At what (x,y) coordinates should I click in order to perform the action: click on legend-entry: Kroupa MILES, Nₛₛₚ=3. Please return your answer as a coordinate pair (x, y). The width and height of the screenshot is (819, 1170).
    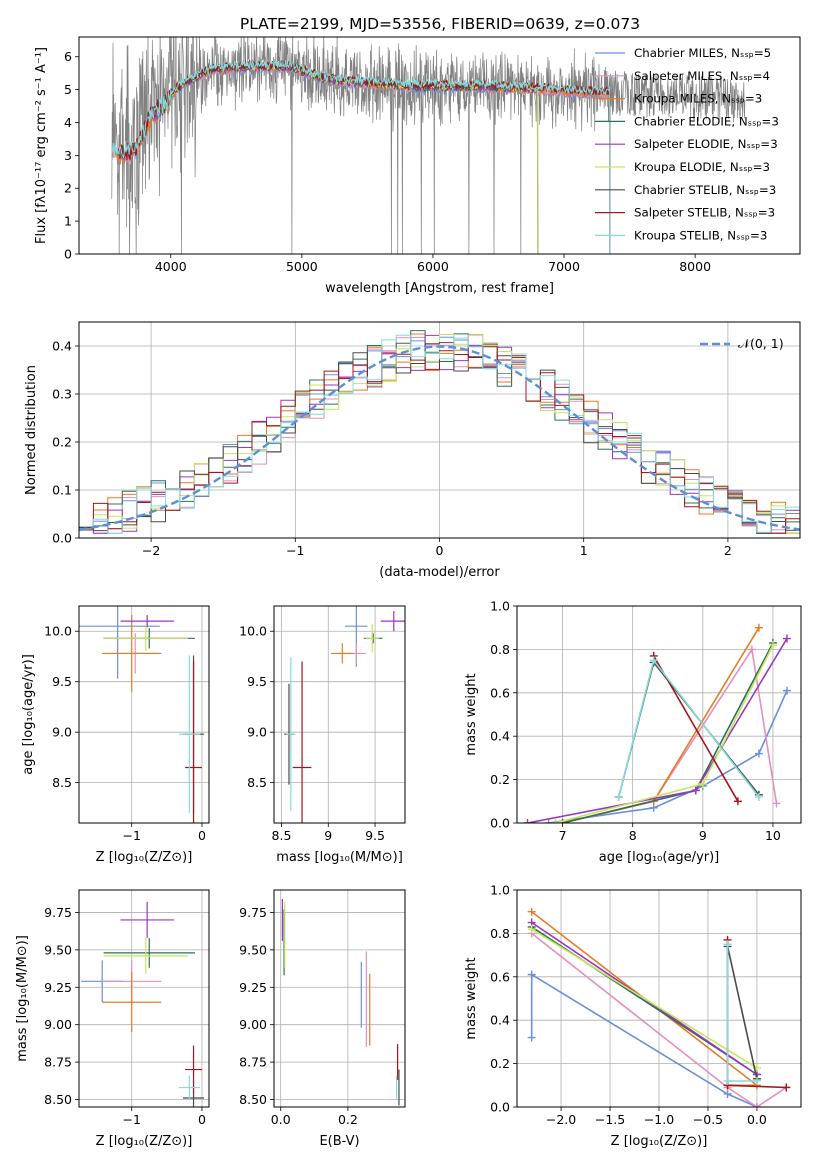
    Looking at the image, I should click on (698, 99).